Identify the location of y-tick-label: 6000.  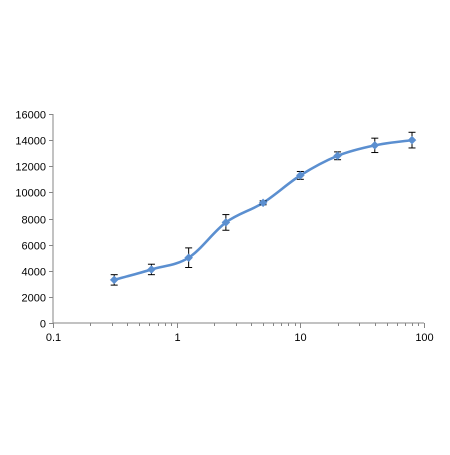
(34, 247).